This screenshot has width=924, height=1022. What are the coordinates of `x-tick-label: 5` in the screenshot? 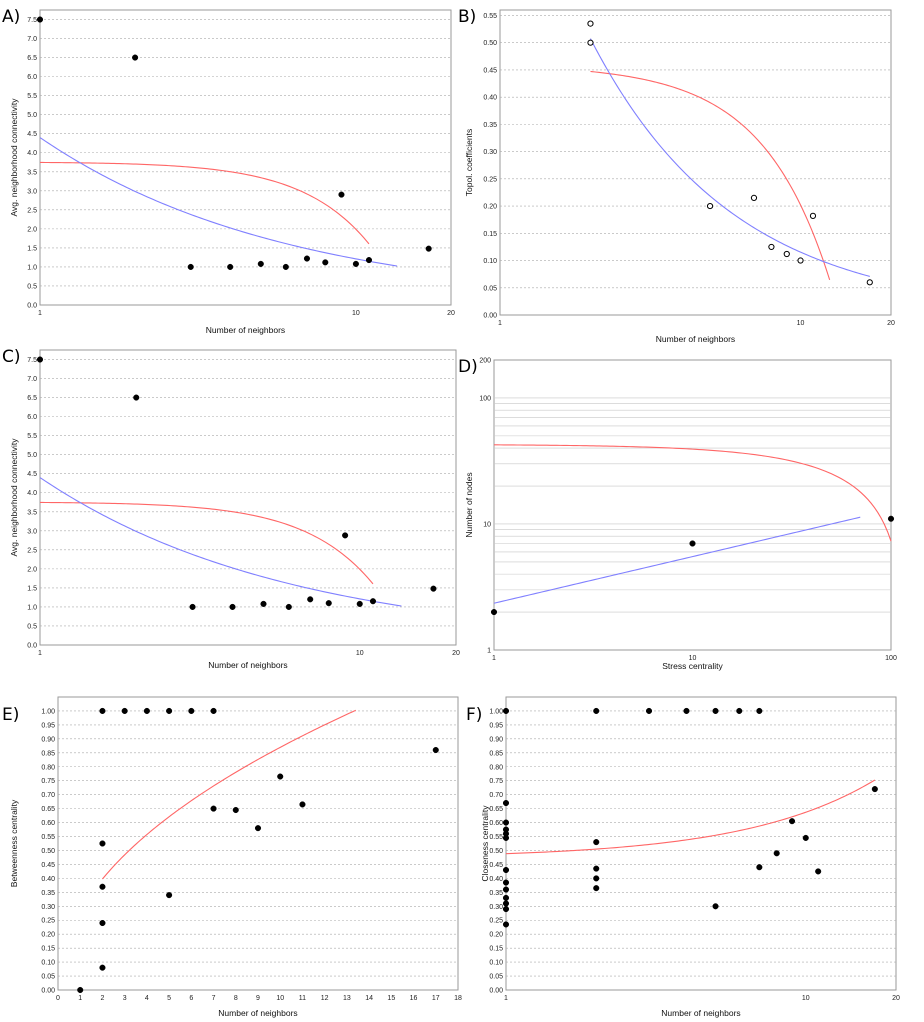 It's located at (169, 998).